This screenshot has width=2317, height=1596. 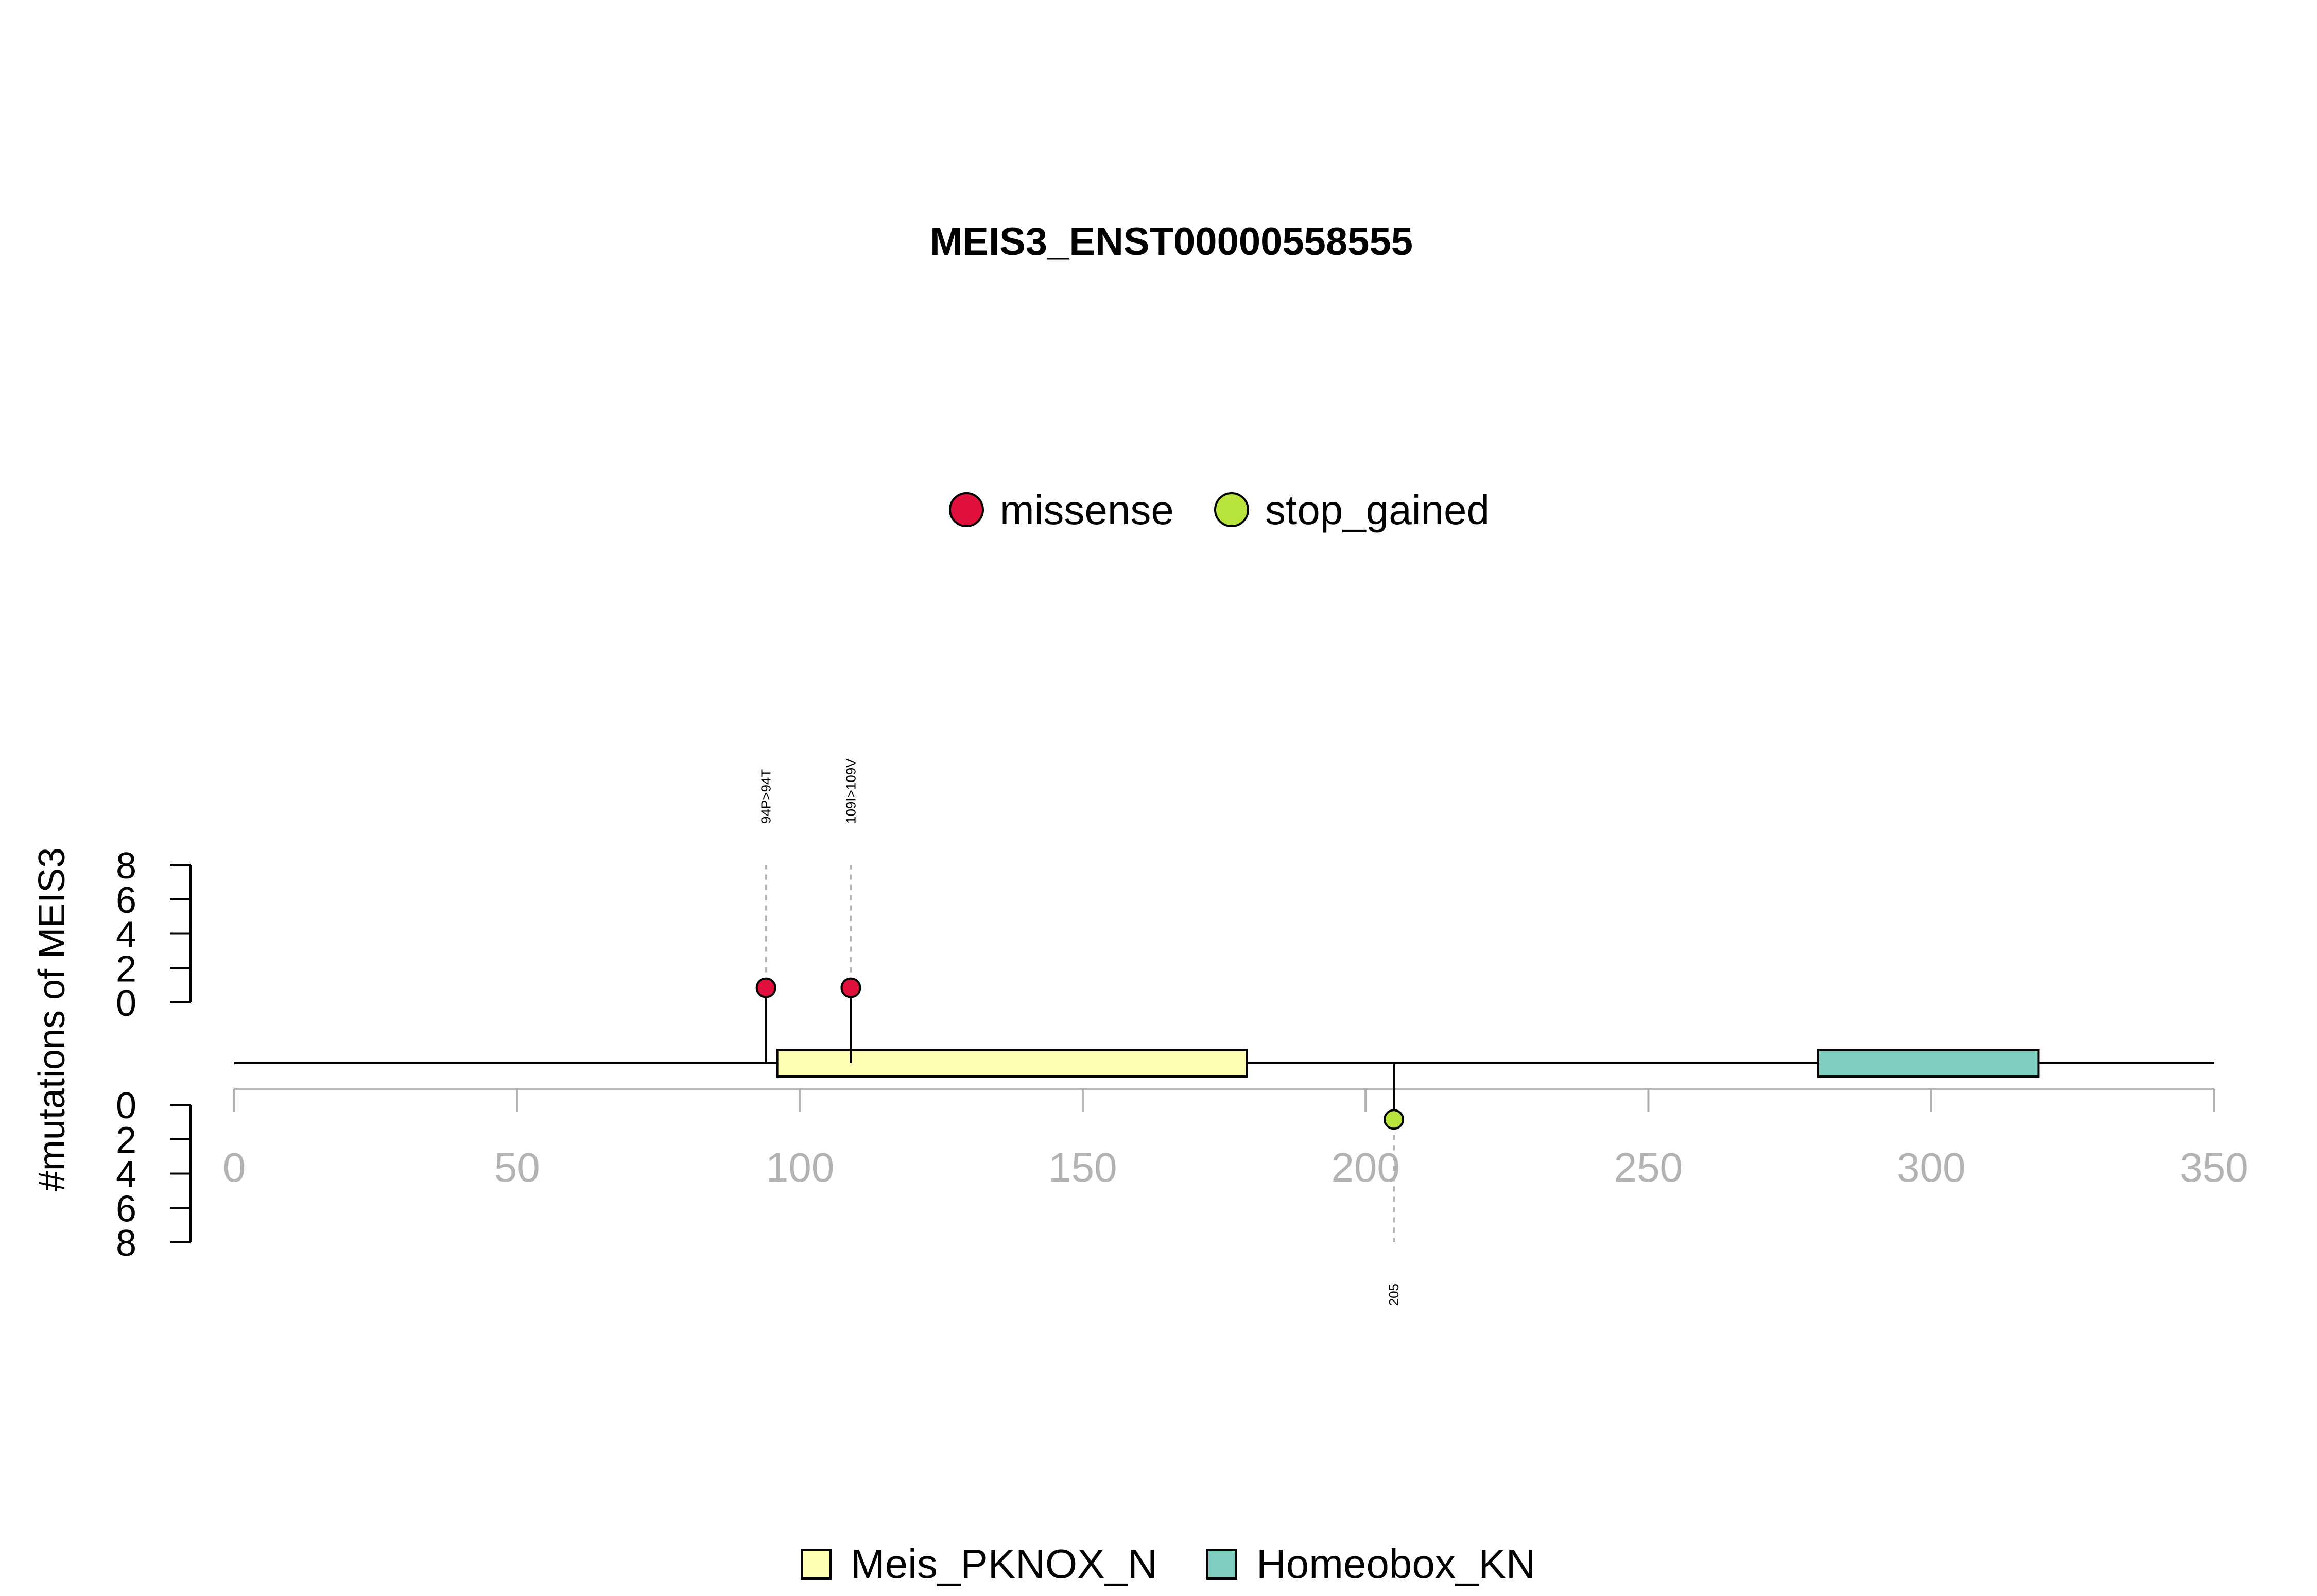 What do you see at coordinates (126, 1243) in the screenshot?
I see `y-tick-label-bottom: 8` at bounding box center [126, 1243].